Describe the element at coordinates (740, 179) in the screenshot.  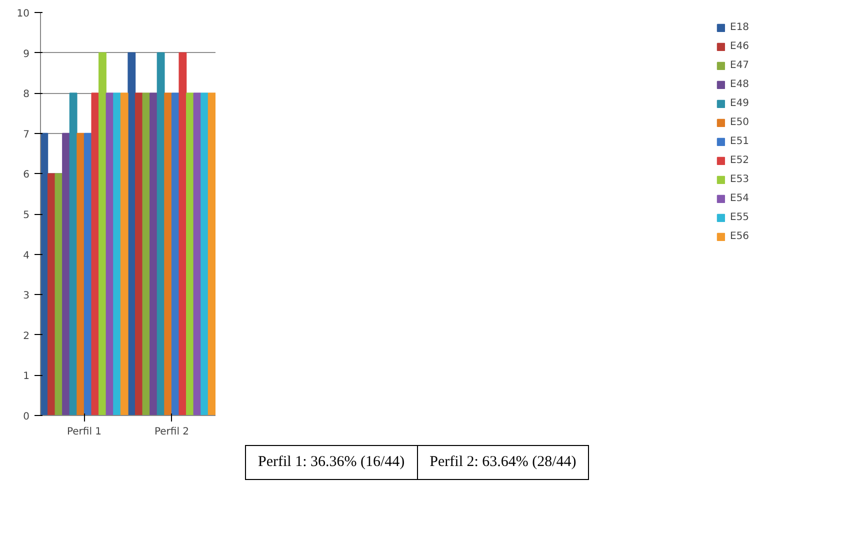
I see `legend-label: E53` at that location.